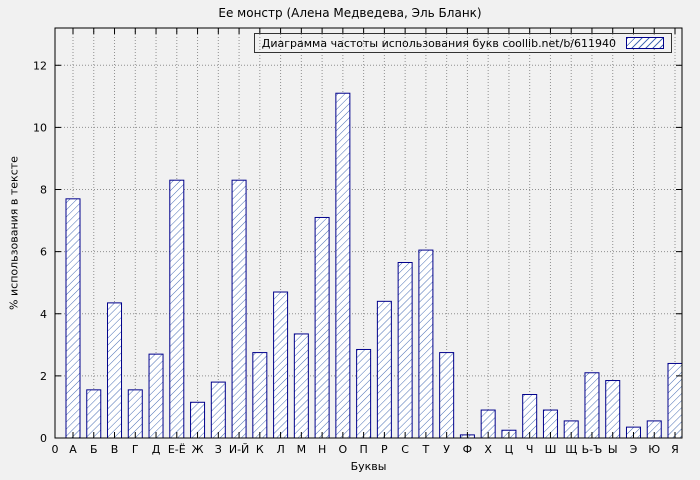 The height and width of the screenshot is (480, 700). What do you see at coordinates (94, 449) in the screenshot?
I see `x-tick-label: Б` at bounding box center [94, 449].